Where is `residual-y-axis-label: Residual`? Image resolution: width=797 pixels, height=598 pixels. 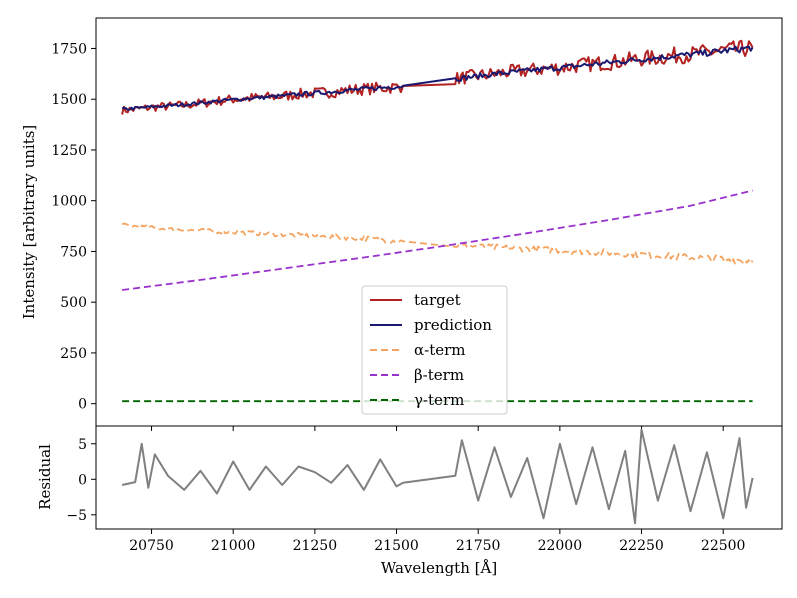 residual-y-axis-label: Residual is located at coordinates (45, 477).